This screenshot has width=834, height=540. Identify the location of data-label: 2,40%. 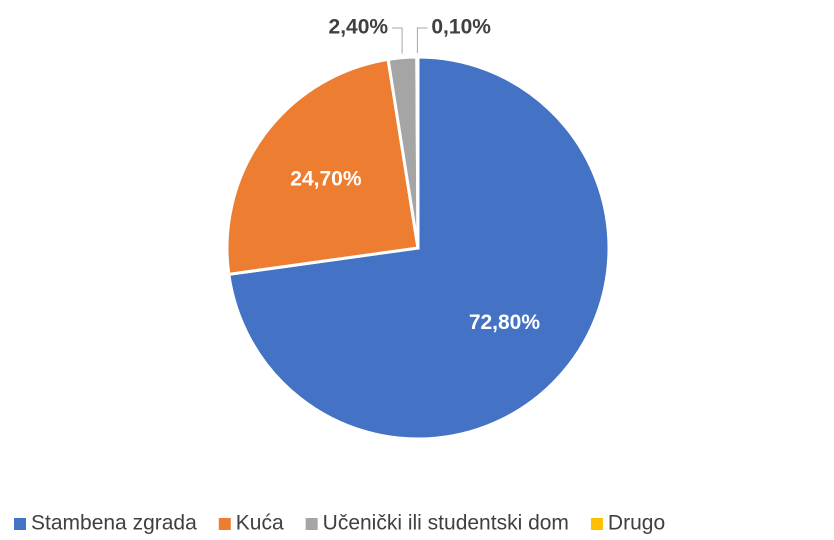
(359, 27).